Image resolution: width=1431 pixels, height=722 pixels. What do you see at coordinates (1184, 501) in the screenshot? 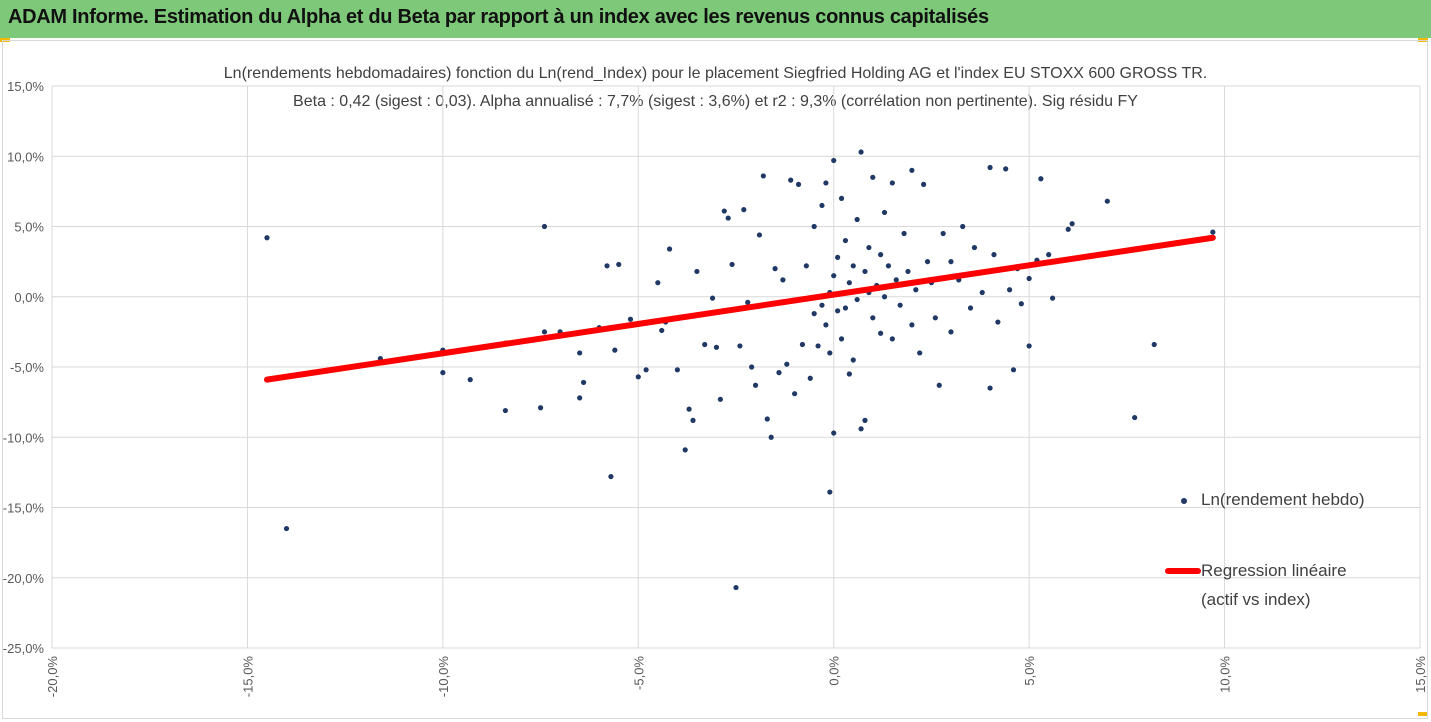
I see `legend-scatter-marker` at bounding box center [1184, 501].